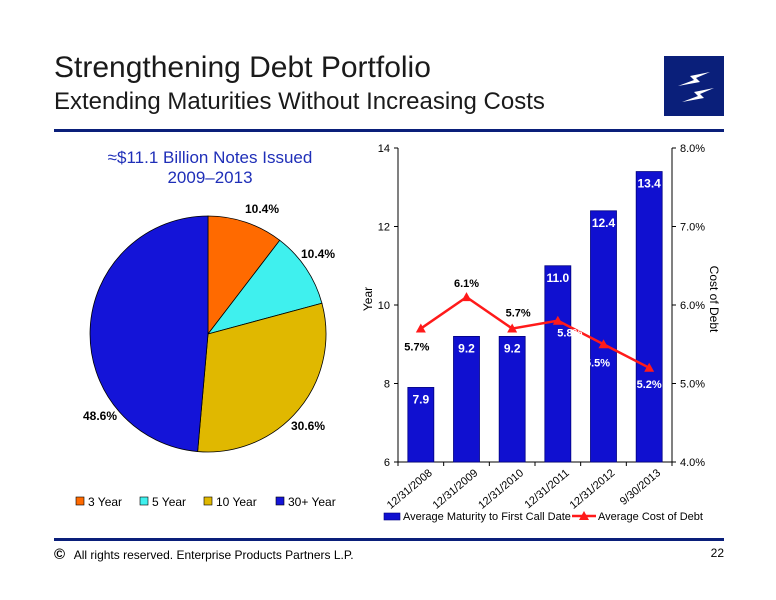 The width and height of the screenshot is (776, 600). Describe the element at coordinates (640, 487) in the screenshot. I see `category-label: 9/30/2013` at that location.